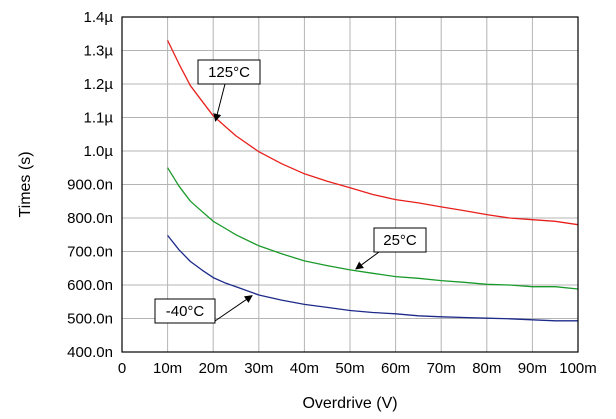 This screenshot has height=419, width=616. Describe the element at coordinates (304, 368) in the screenshot. I see `x-tick-label: 40m` at that location.